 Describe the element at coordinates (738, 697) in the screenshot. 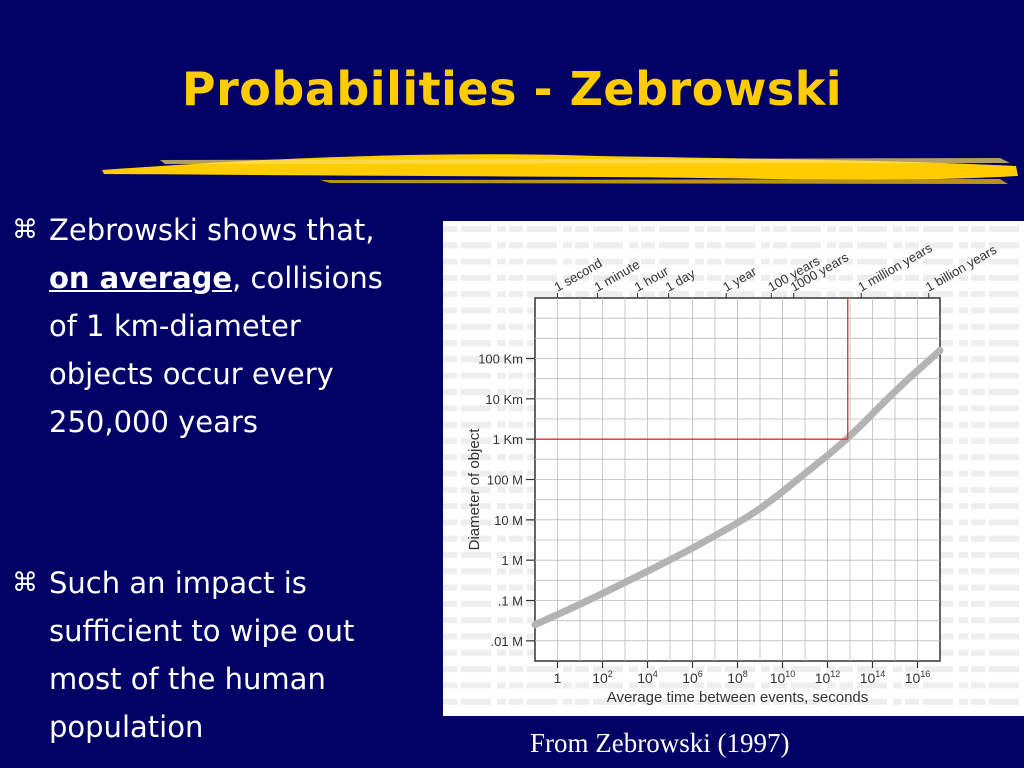

I see `x-axis-label: Average time between events, seconds` at that location.